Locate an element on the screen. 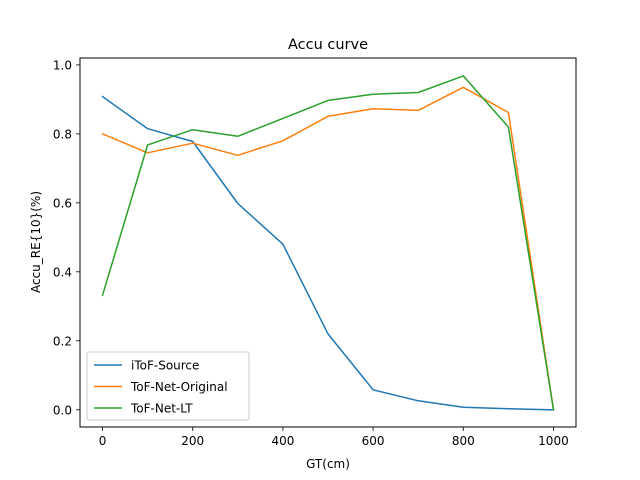 This screenshot has width=640, height=480. chart-title: Accu curve is located at coordinates (328, 45).